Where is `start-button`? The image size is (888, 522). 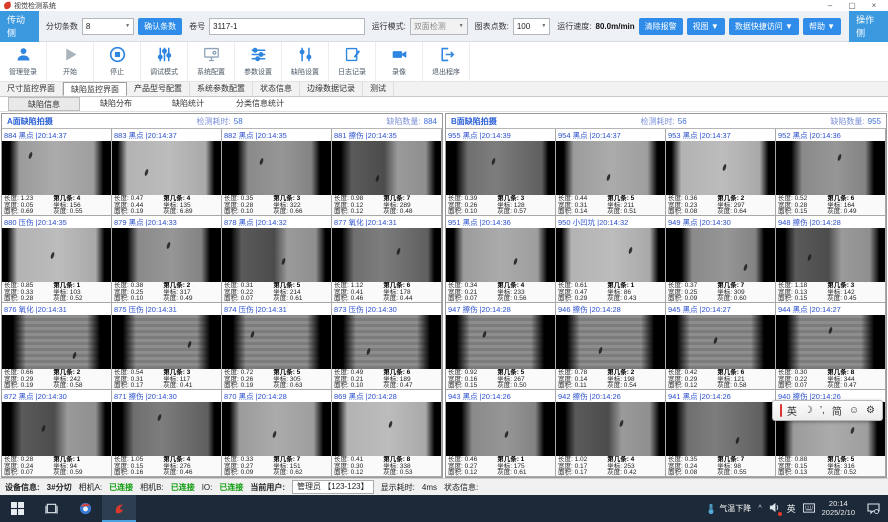 start-button is located at coordinates (17, 508).